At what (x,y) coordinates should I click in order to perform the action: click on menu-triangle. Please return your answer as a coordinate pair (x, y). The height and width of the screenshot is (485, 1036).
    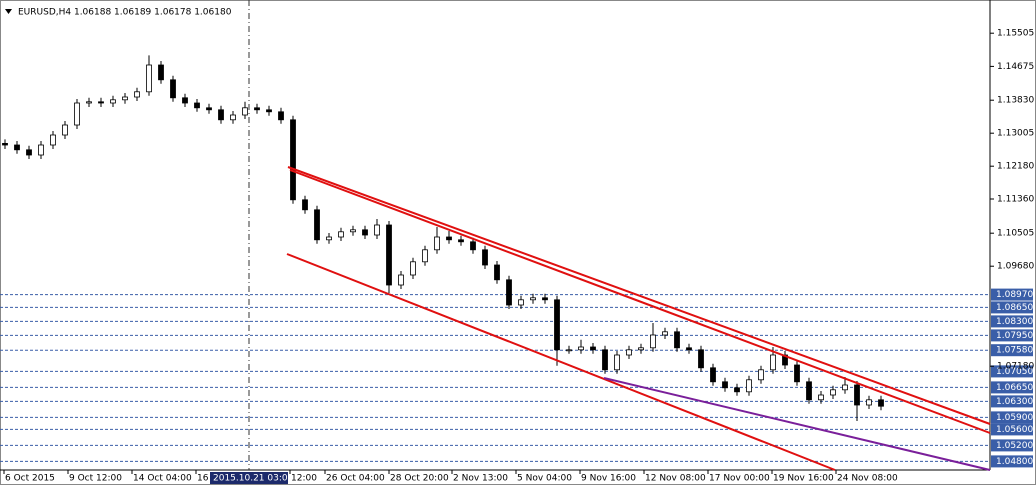
    Looking at the image, I should click on (8, 11).